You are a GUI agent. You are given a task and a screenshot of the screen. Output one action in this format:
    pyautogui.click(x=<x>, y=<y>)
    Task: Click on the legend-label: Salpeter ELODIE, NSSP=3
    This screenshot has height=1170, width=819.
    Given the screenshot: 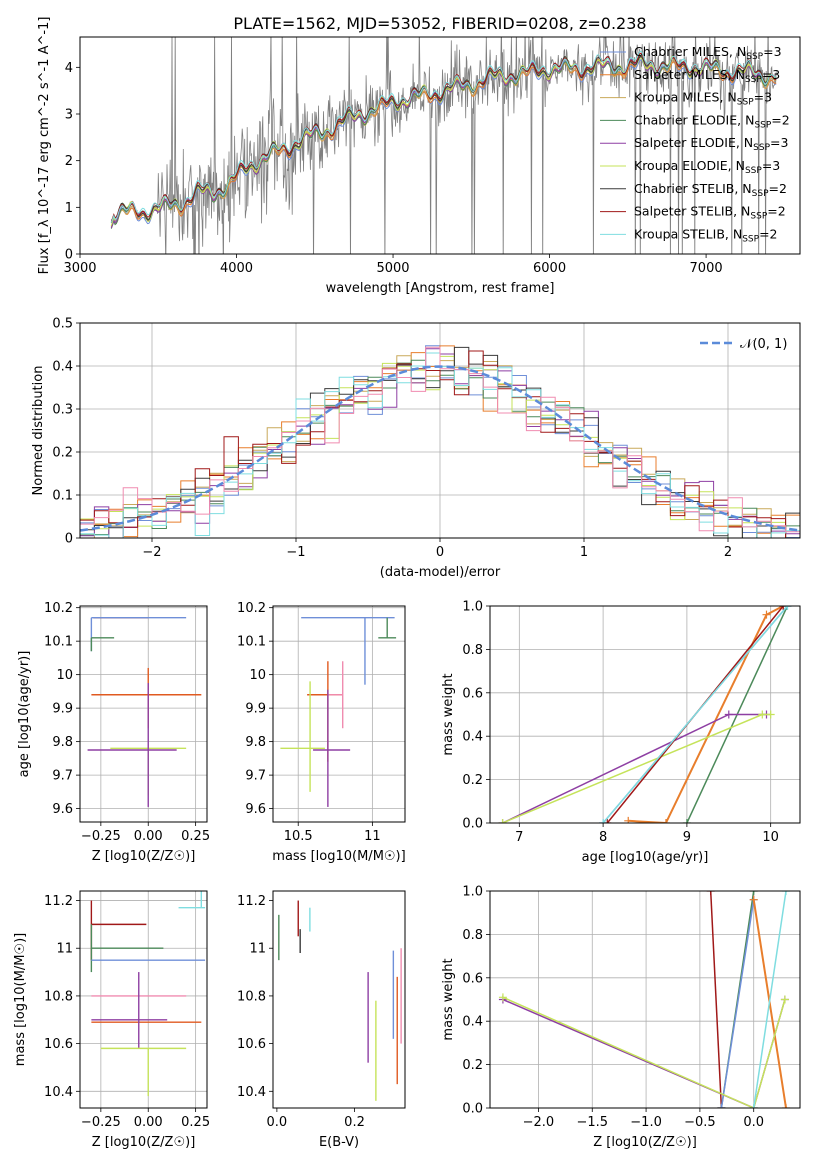 What is the action you would take?
    pyautogui.click(x=711, y=144)
    